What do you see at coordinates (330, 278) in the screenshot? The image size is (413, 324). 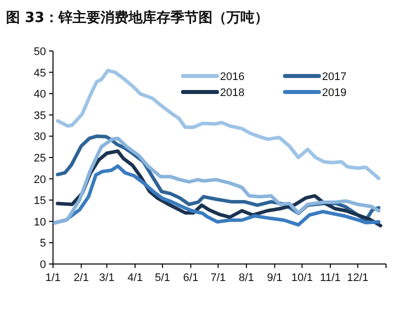 I see `x-tick-label: 11/1` at bounding box center [330, 278].